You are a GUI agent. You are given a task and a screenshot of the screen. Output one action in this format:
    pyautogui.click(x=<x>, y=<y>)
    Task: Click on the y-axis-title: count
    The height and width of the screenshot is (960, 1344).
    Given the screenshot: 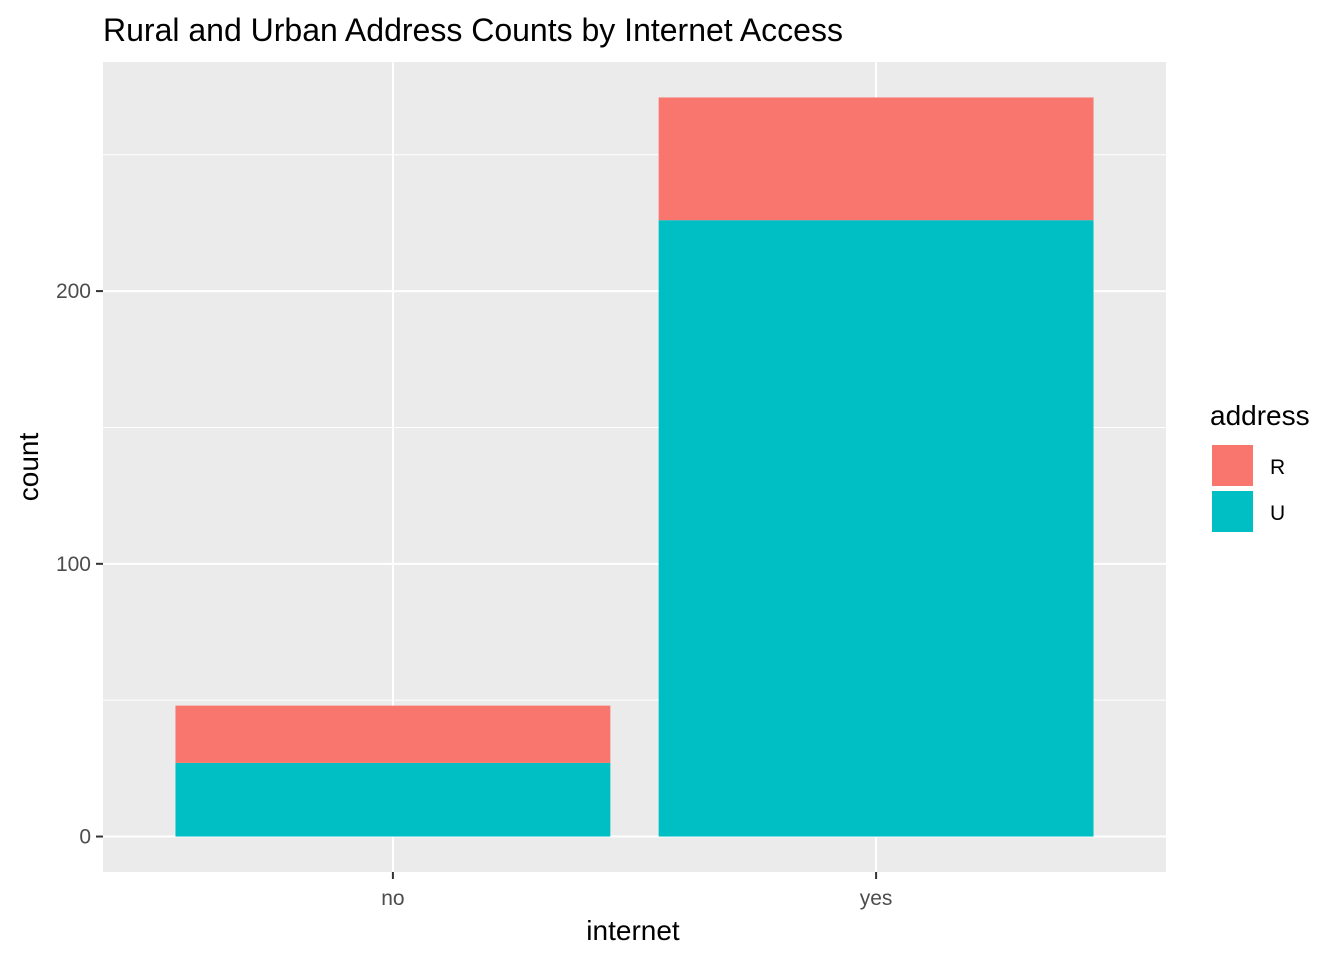 What is the action you would take?
    pyautogui.click(x=28, y=467)
    